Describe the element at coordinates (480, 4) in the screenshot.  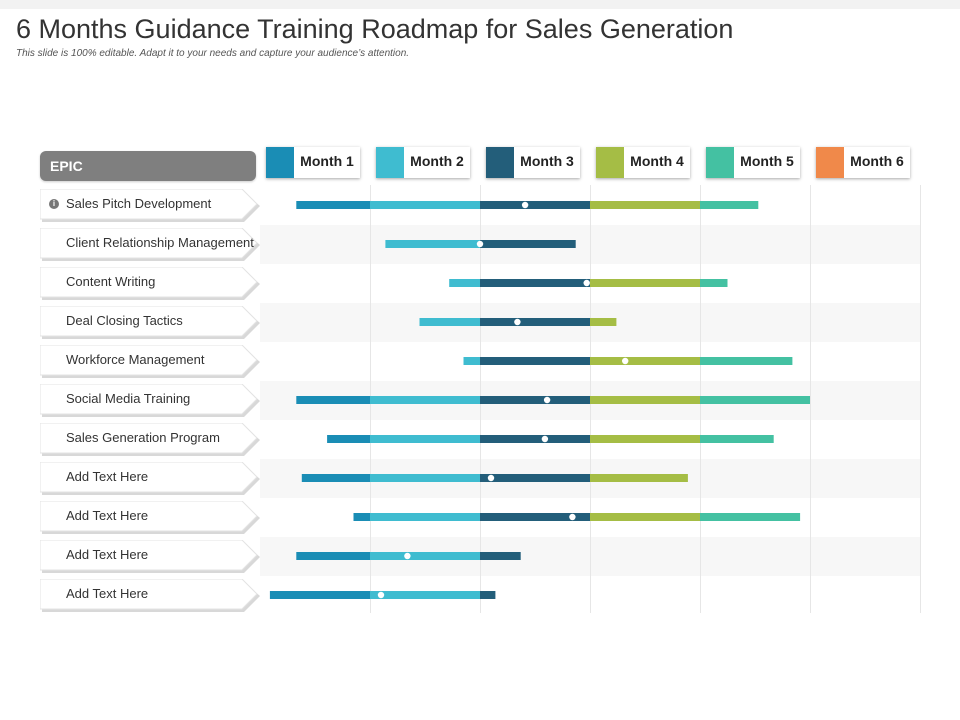
I see `top-bar` at that location.